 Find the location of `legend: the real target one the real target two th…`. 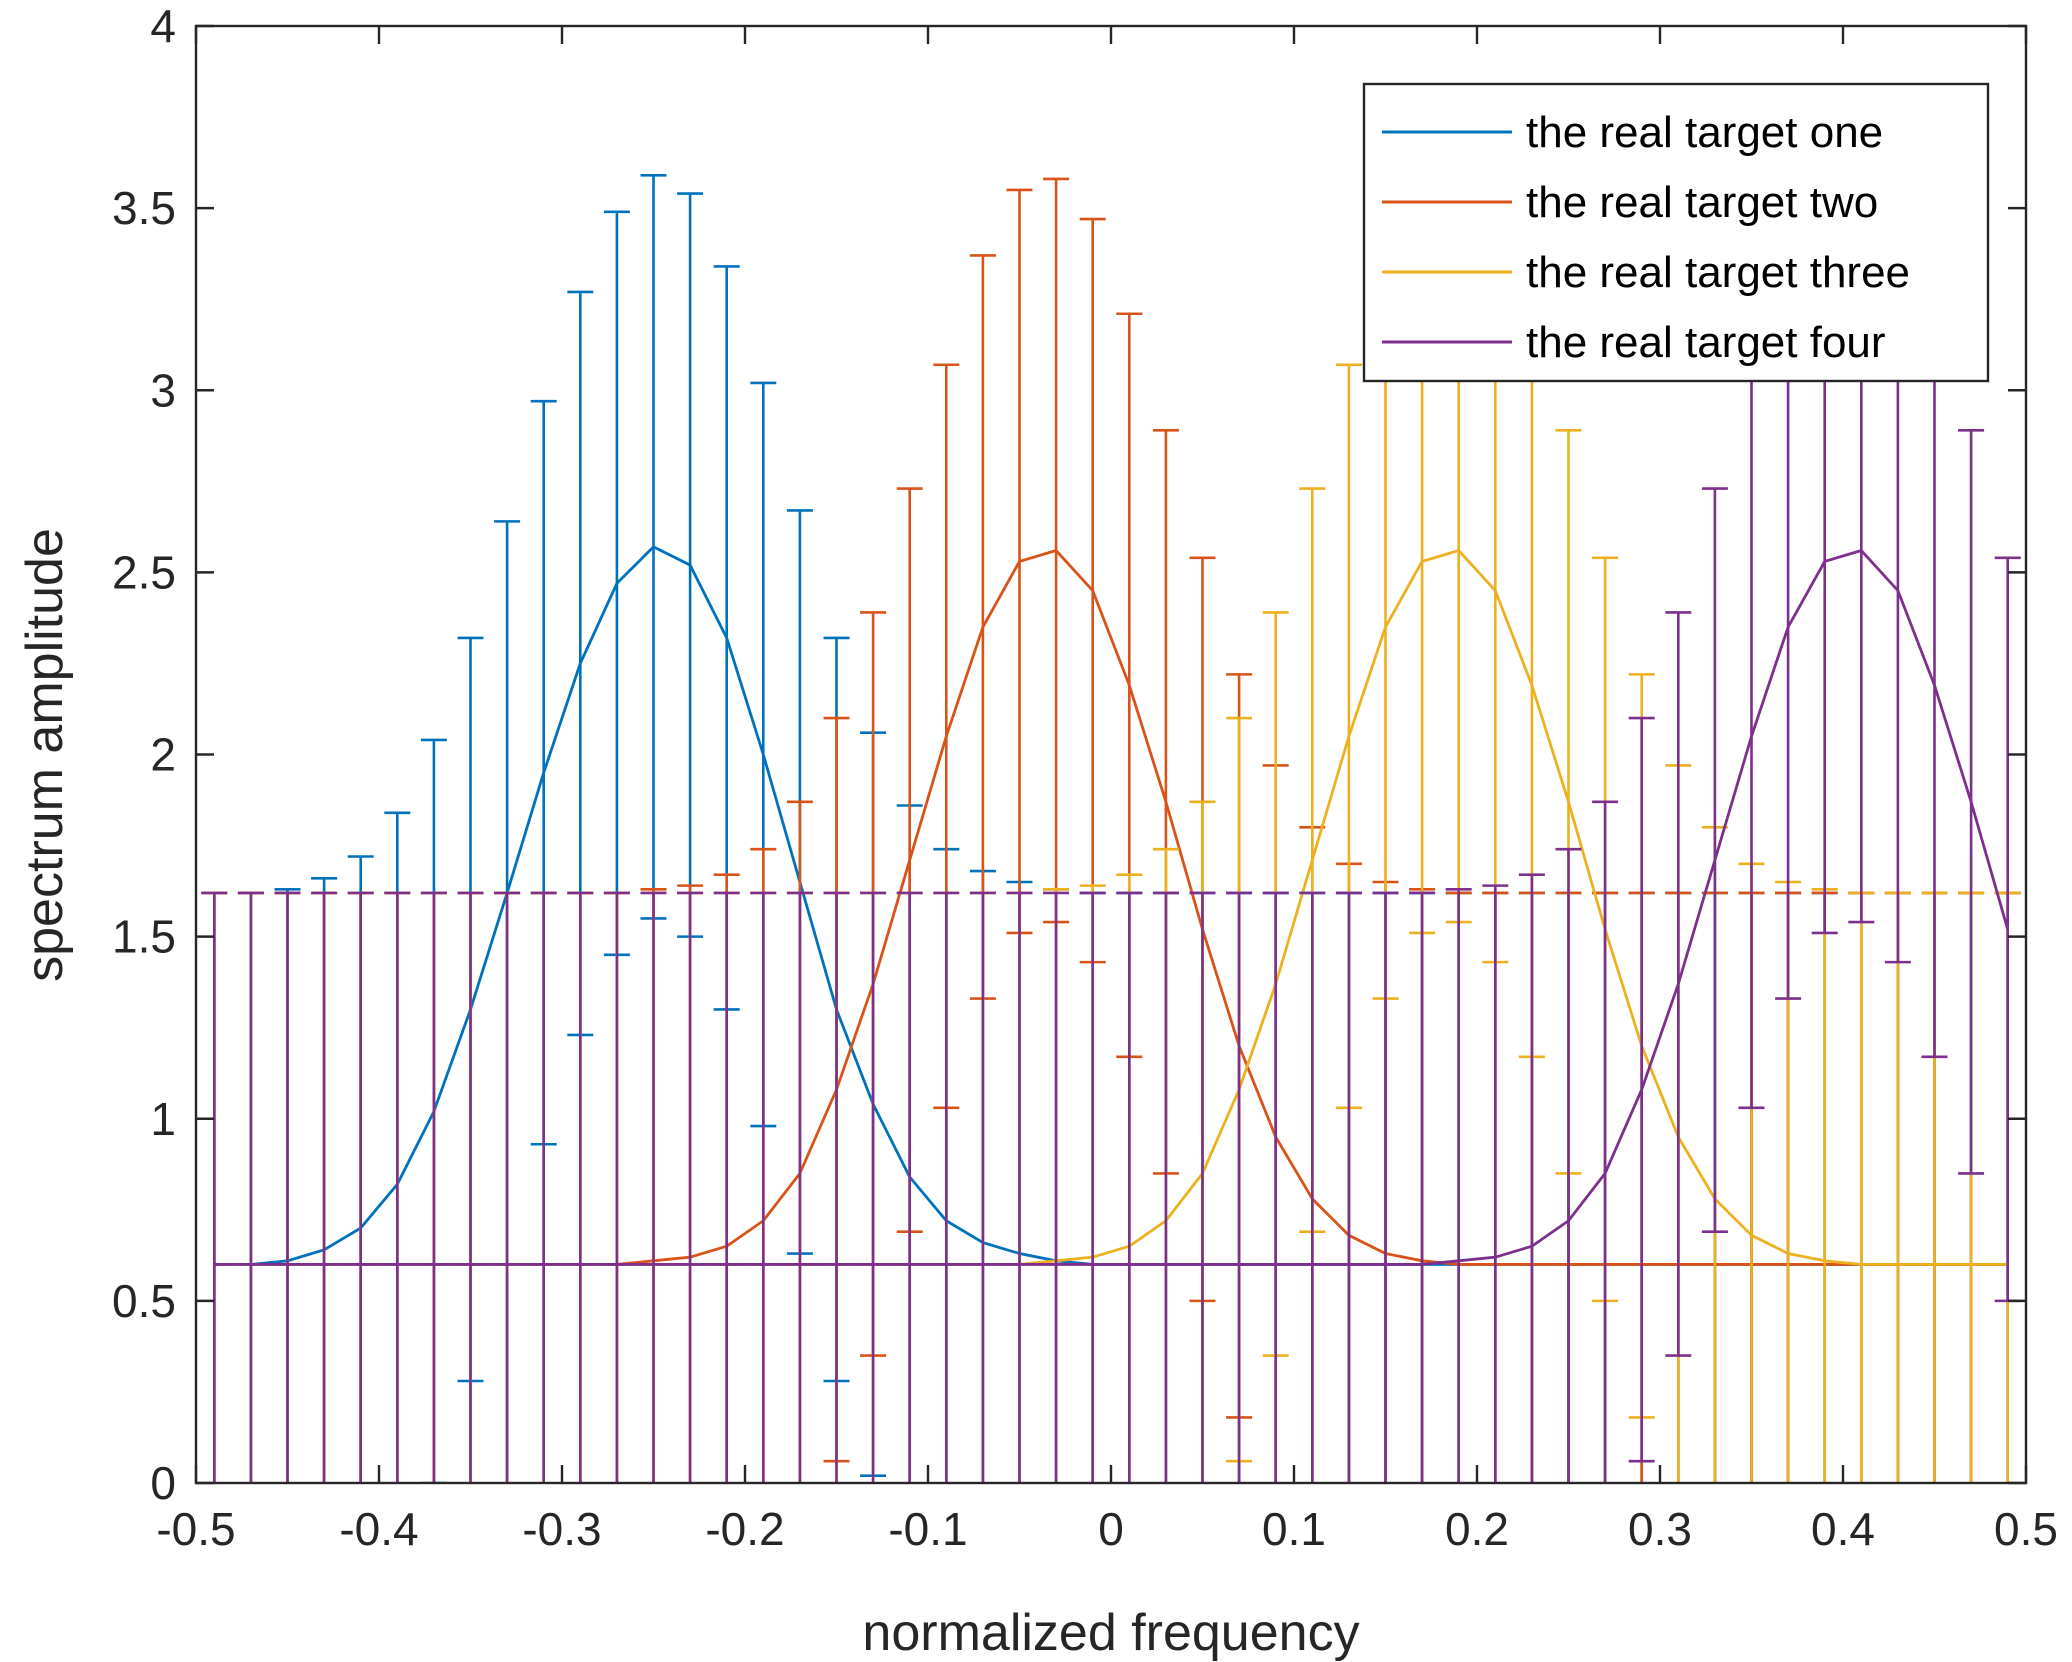

legend: the real target one the real target two th… is located at coordinates (1676, 232).